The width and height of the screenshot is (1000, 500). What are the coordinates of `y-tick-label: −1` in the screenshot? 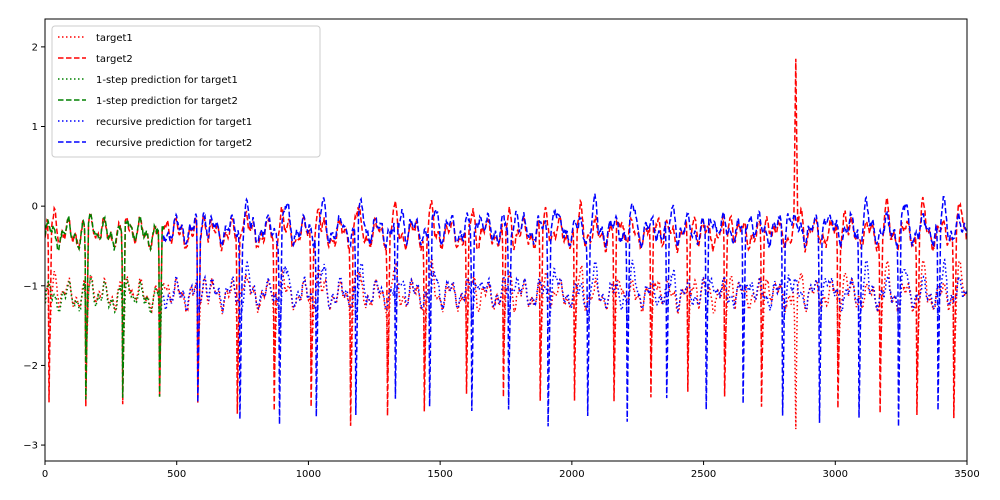 It's located at (30, 286).